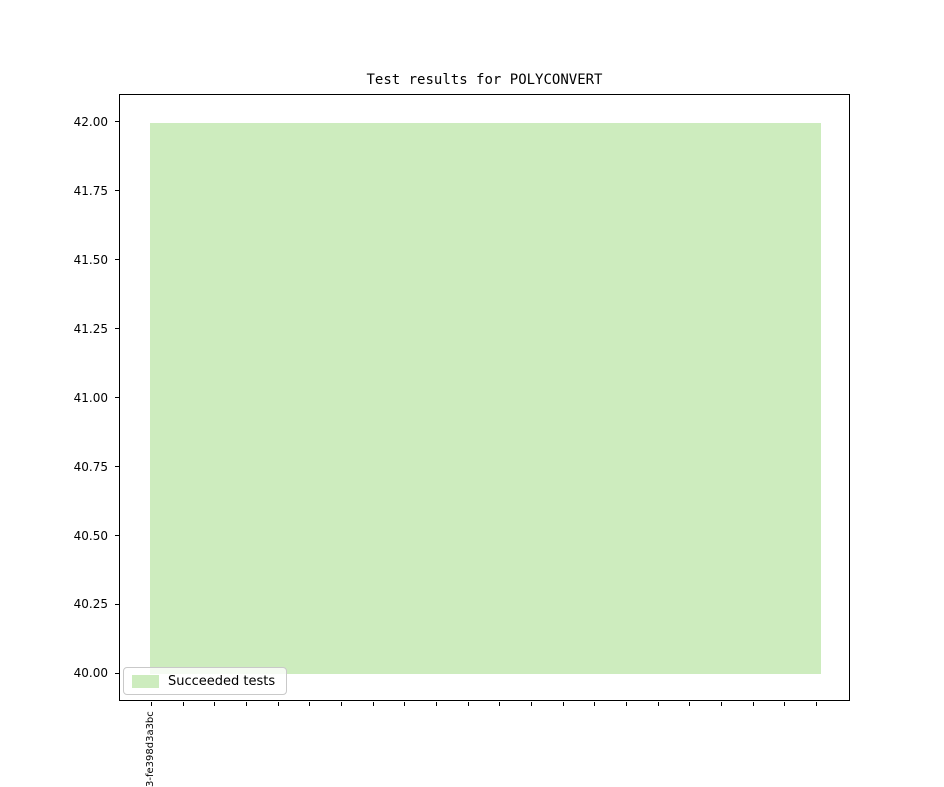  What do you see at coordinates (90, 397) in the screenshot?
I see `y-tick-label: 41.00` at bounding box center [90, 397].